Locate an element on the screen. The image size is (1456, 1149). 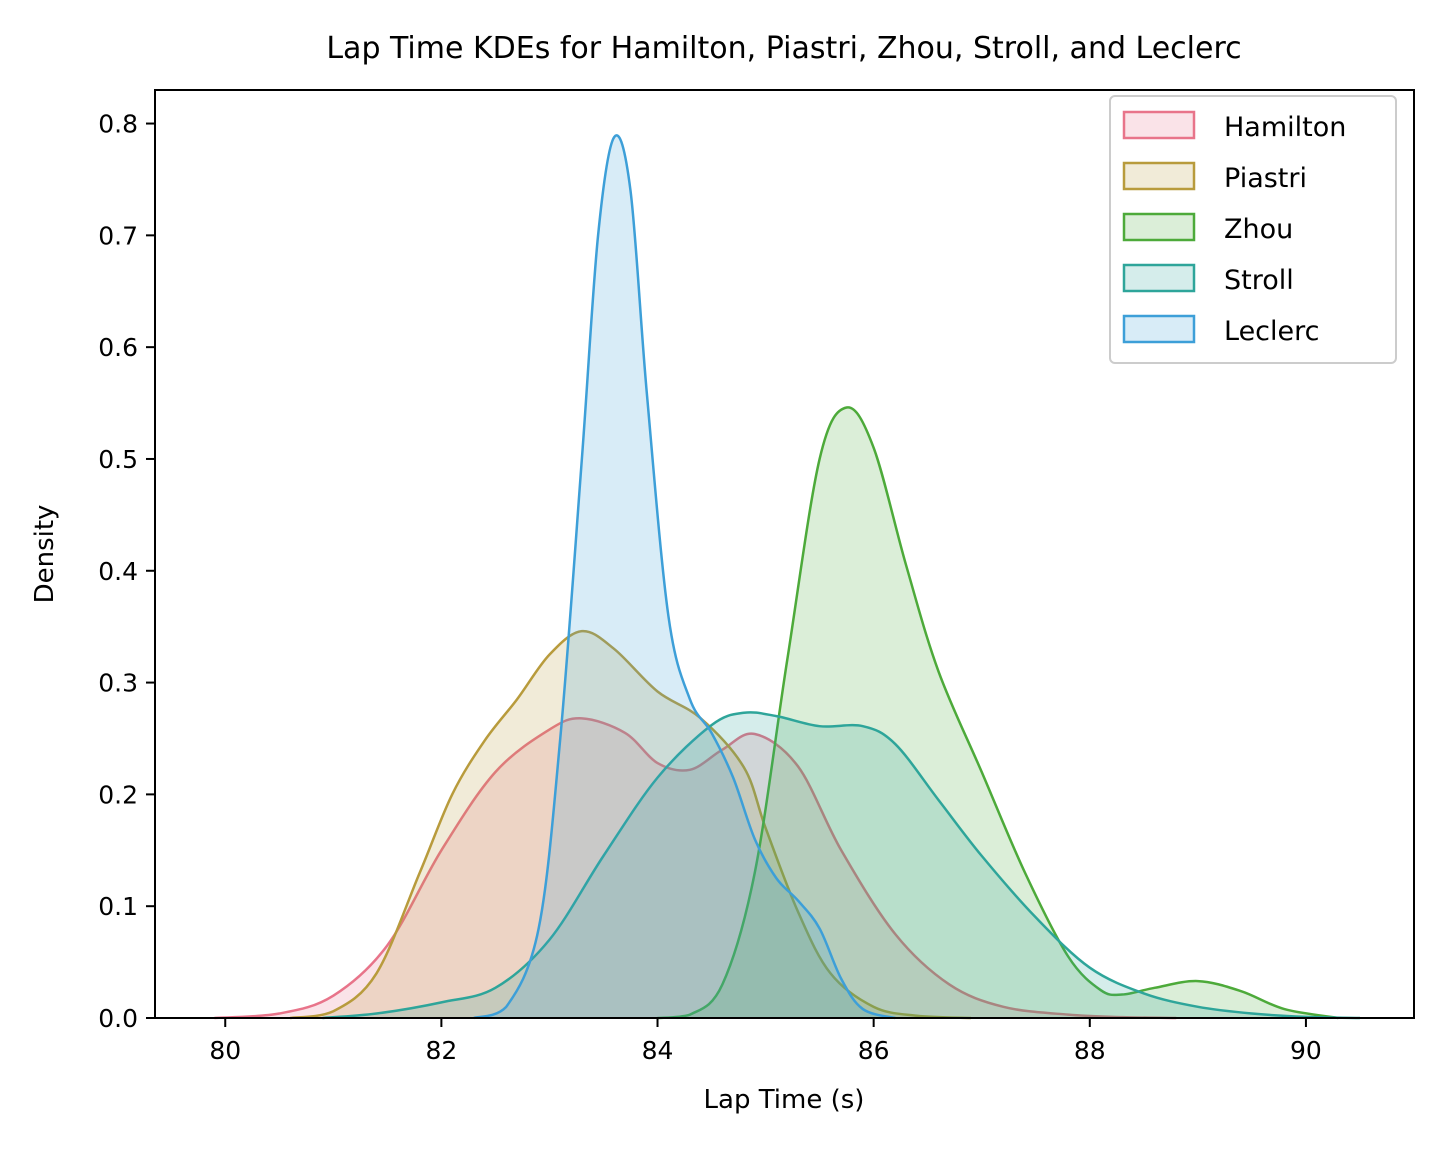
x-tick-label: 88 is located at coordinates (1090, 1050).